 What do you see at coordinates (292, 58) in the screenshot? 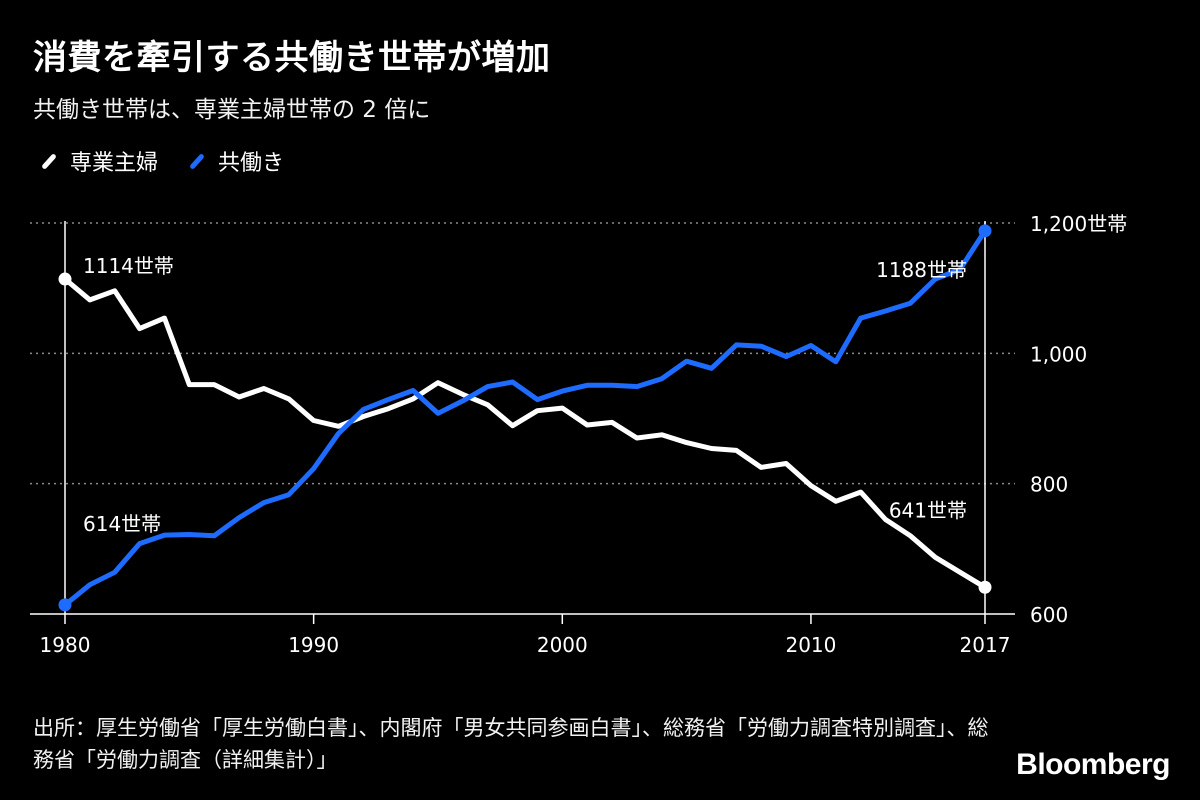
I see `chart-title: 消費を牽引する共働き世帯が増加` at bounding box center [292, 58].